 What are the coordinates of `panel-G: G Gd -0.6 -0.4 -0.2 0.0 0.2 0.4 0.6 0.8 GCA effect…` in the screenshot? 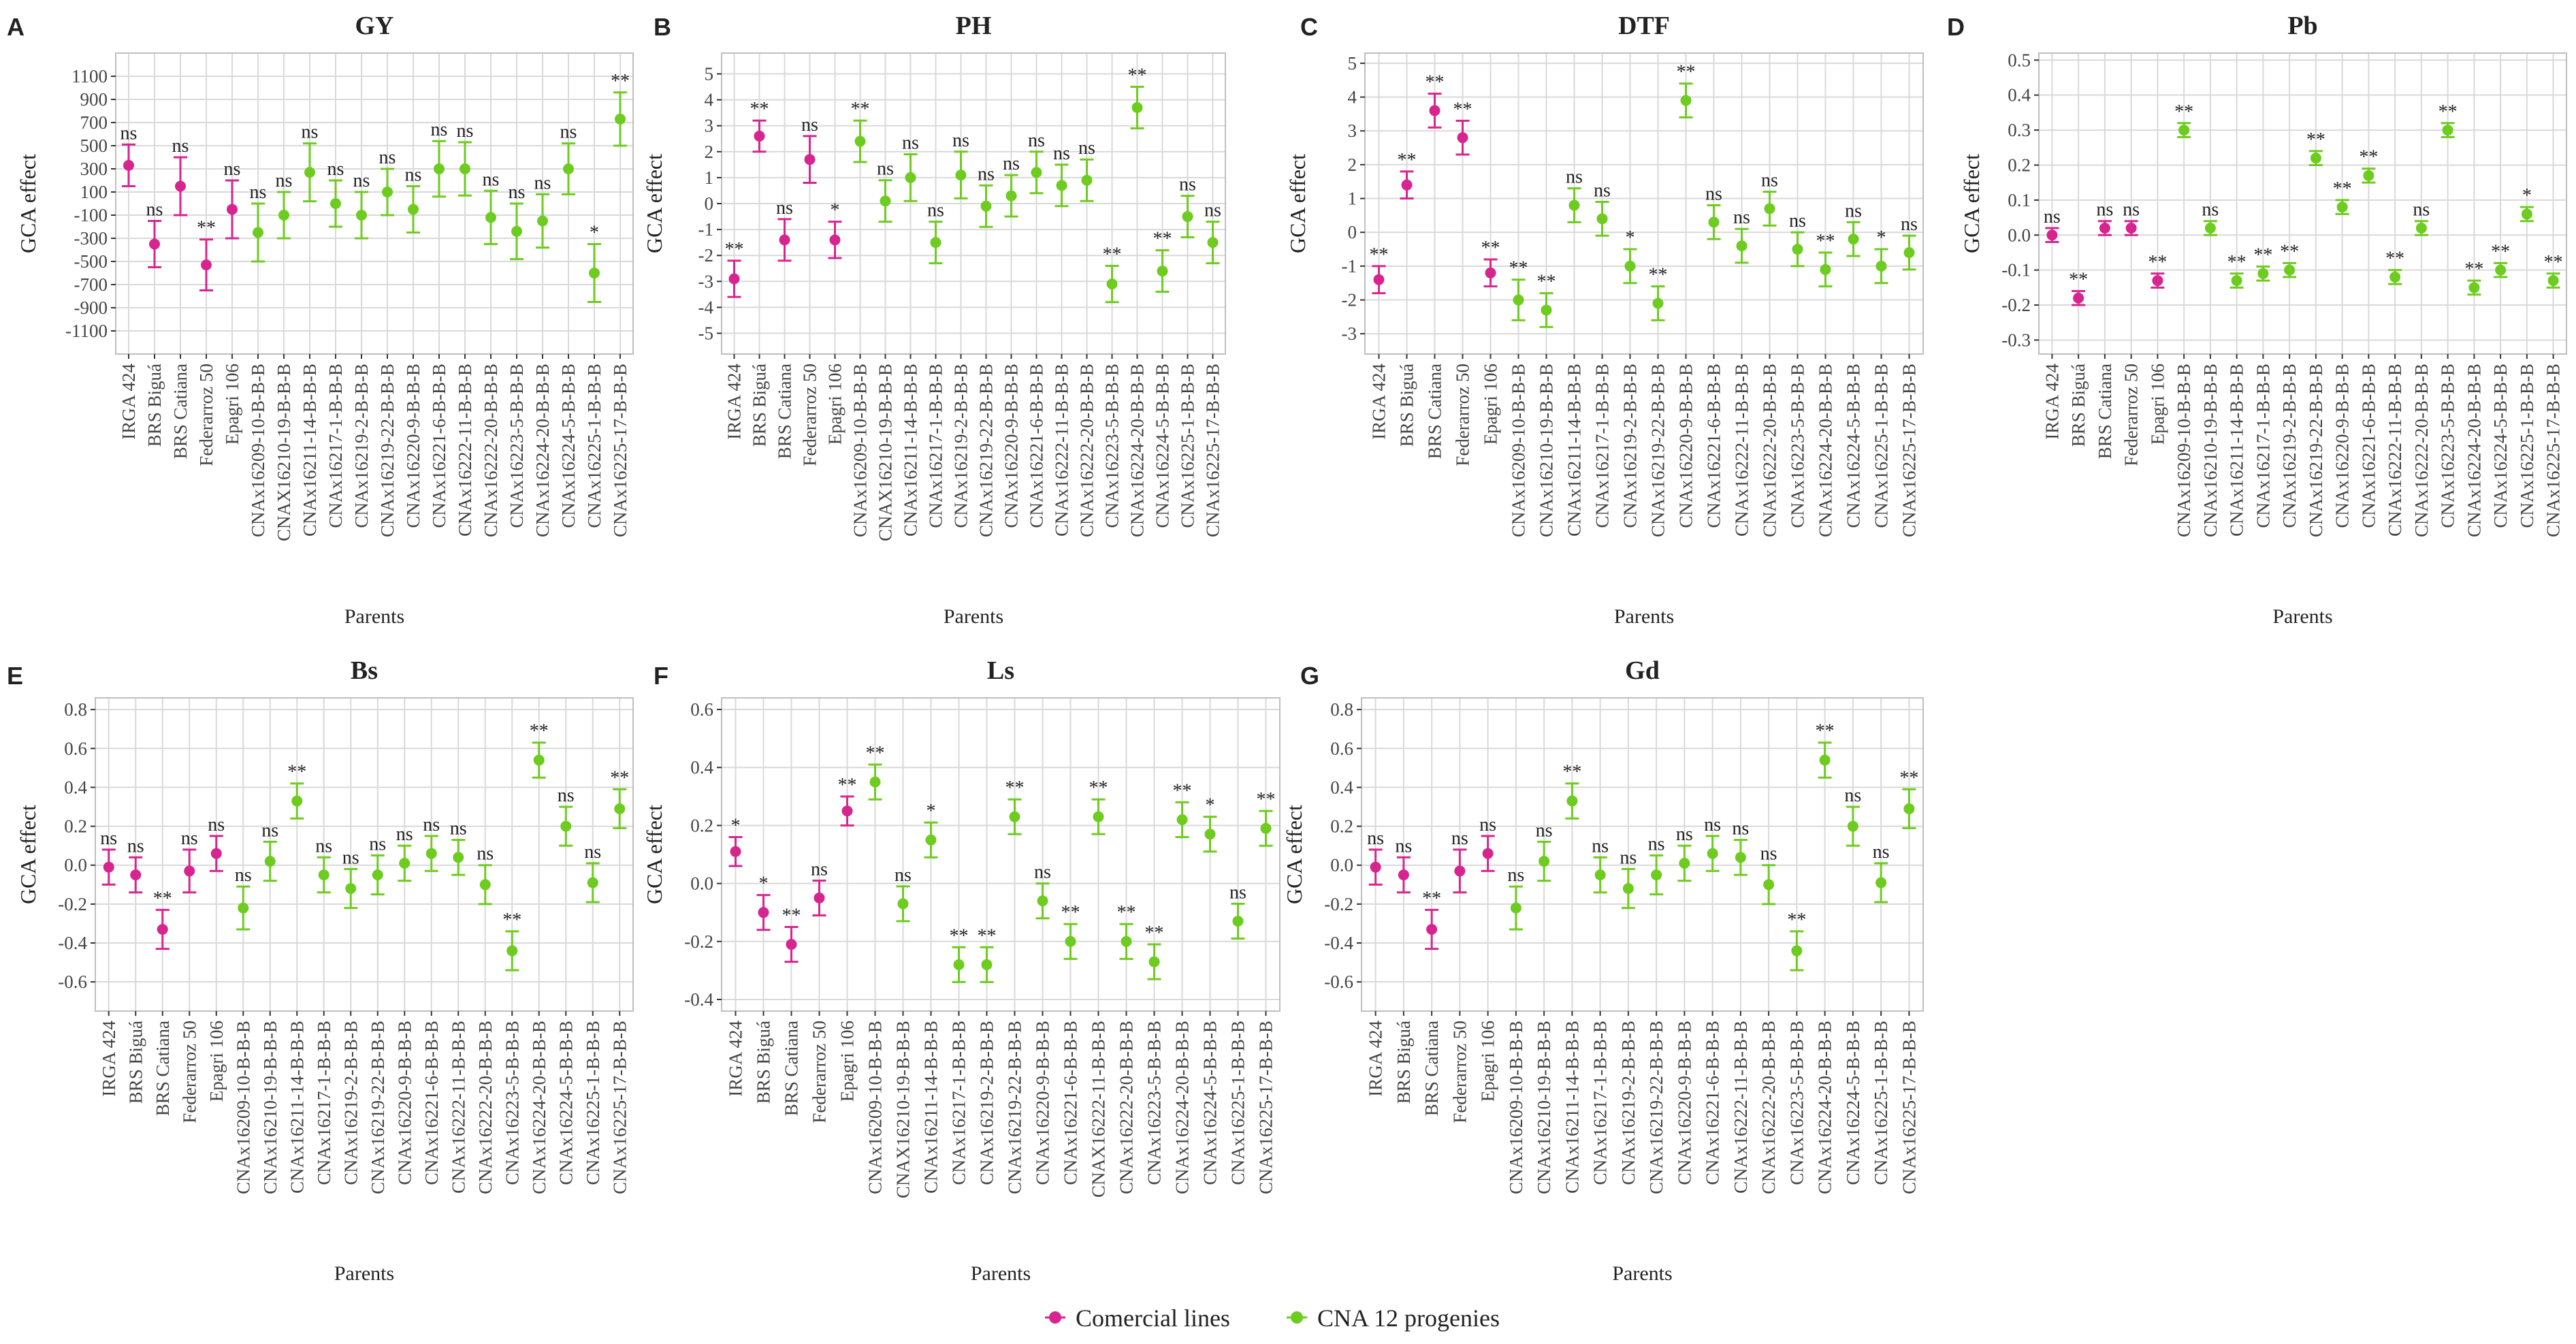 It's located at (1603, 970).